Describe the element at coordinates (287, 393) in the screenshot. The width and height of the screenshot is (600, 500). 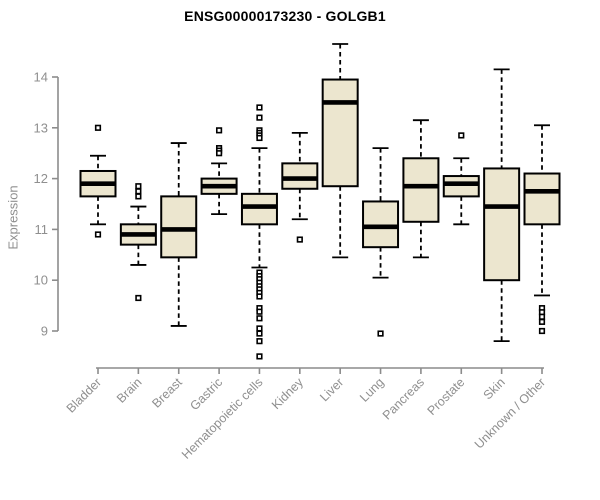
I see `x-tick-label: Kidney` at that location.